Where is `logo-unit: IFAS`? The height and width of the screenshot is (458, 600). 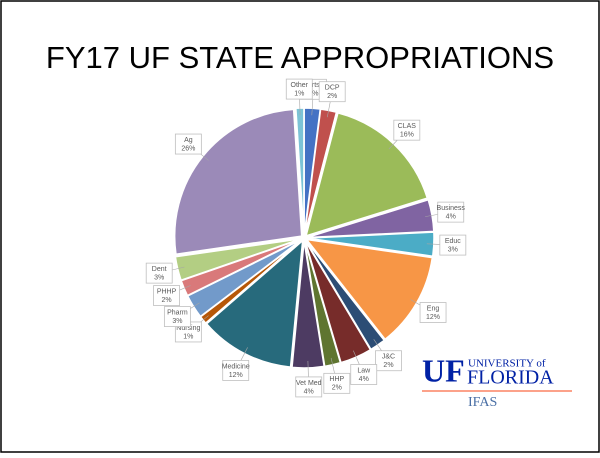 logo-unit: IFAS is located at coordinates (482, 402).